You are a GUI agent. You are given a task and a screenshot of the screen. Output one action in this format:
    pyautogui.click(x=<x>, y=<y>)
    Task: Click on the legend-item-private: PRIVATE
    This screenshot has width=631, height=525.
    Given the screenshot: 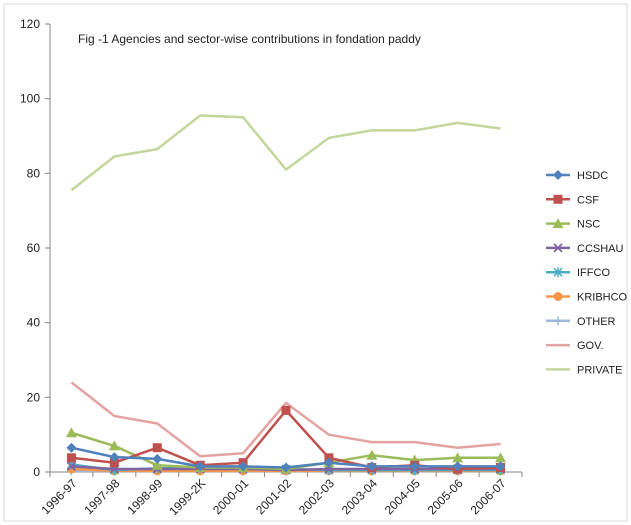 What is the action you would take?
    pyautogui.click(x=584, y=370)
    